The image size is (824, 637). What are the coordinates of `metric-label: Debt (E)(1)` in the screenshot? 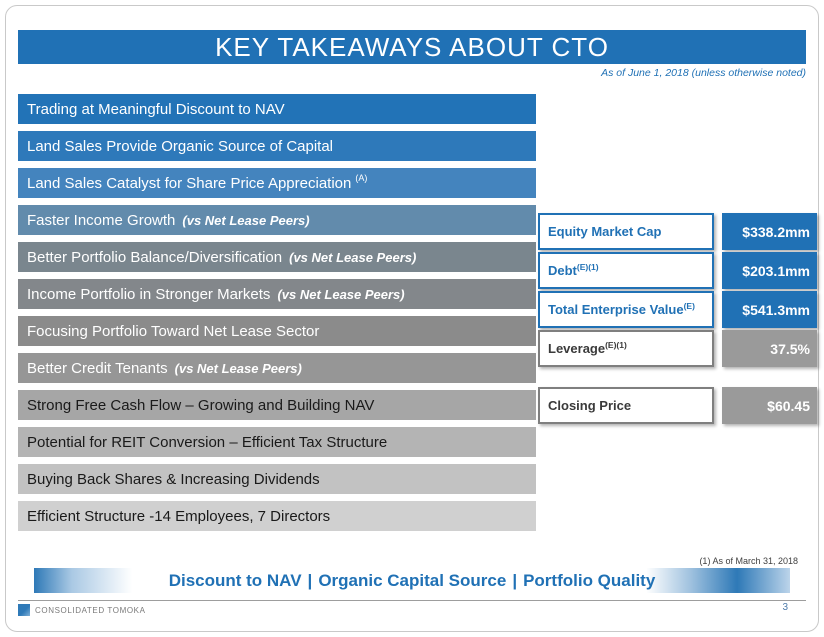 It's located at (626, 270).